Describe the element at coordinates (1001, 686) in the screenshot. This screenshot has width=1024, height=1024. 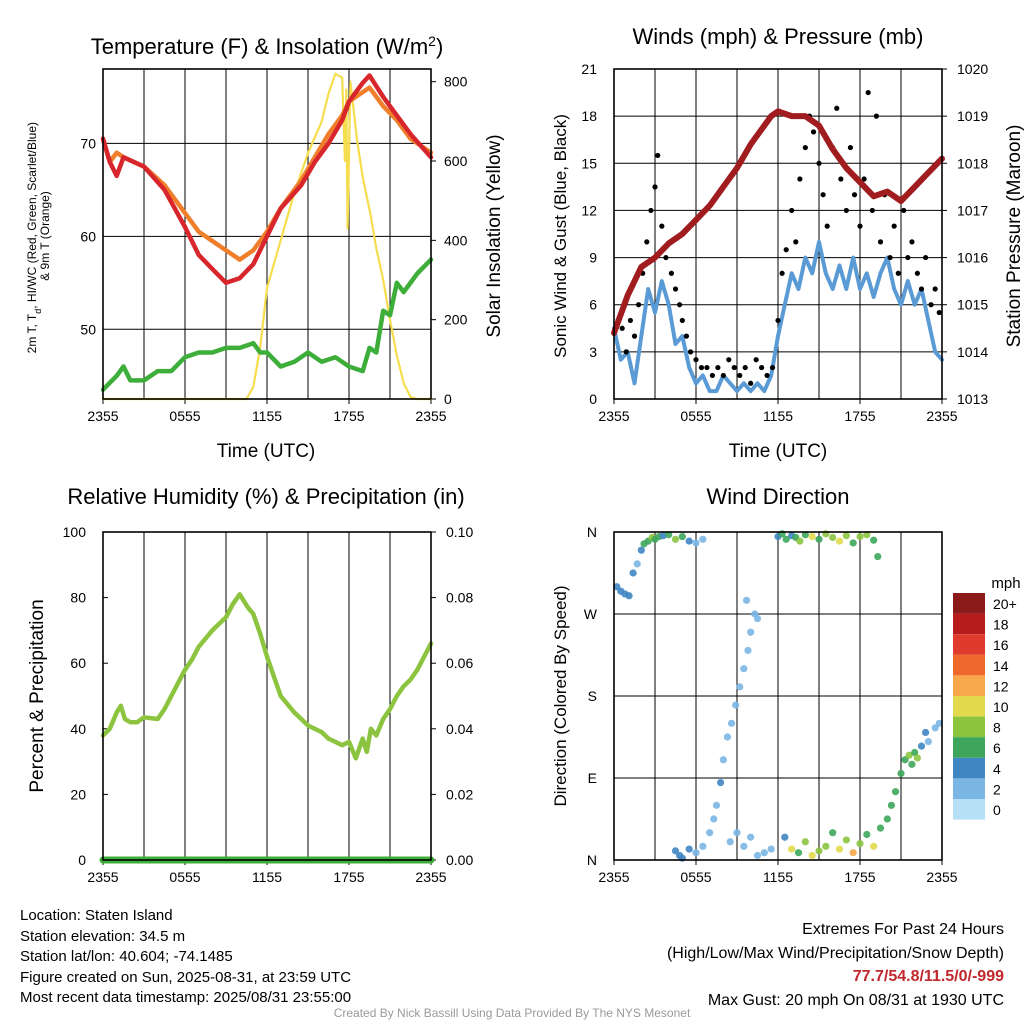
I see `legend-label: 12` at that location.